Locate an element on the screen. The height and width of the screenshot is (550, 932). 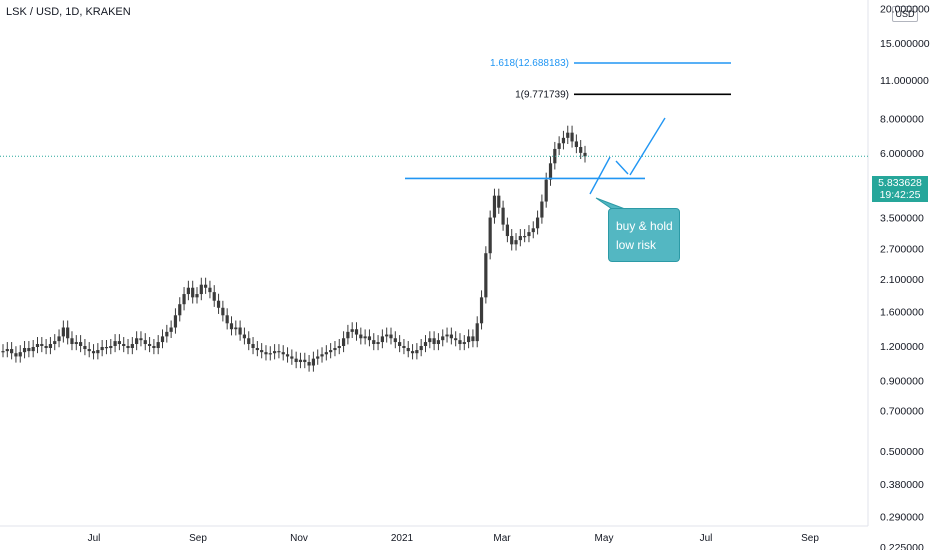
y-tick-label: 11.000000 is located at coordinates (904, 81).